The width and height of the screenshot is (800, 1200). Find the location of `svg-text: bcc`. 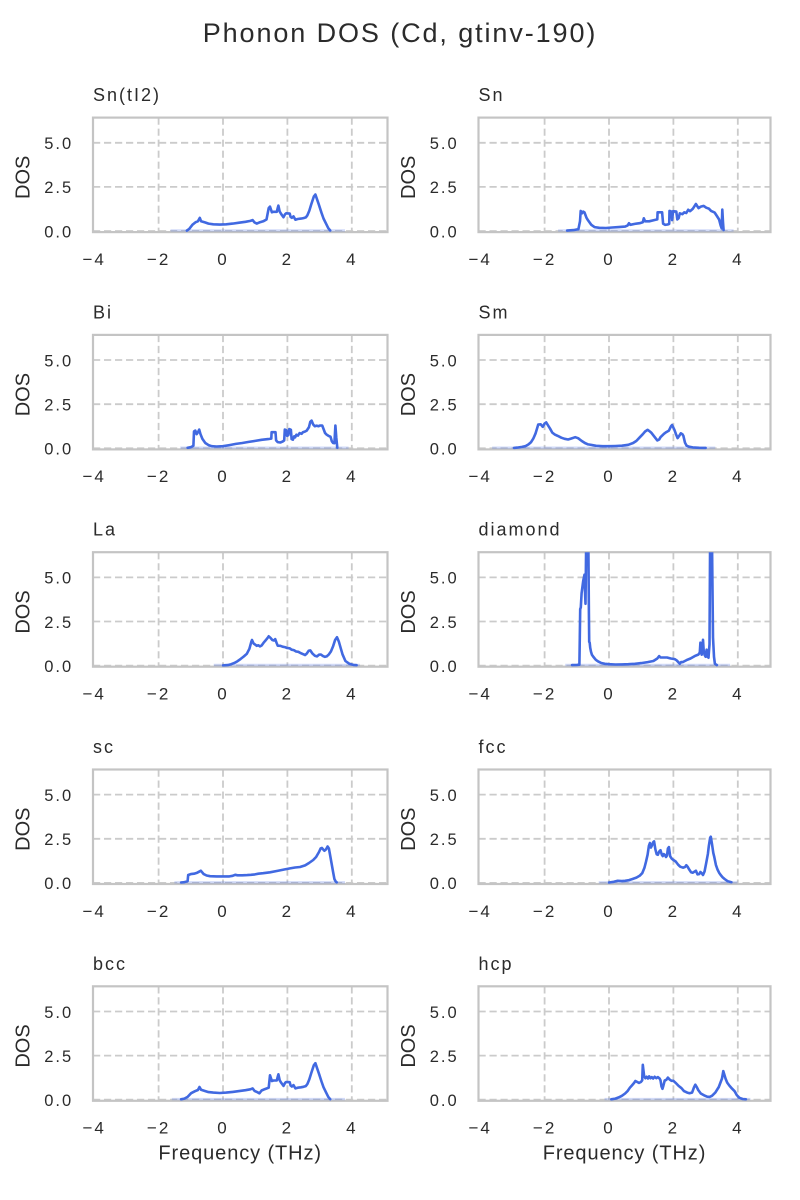

svg-text: bcc is located at coordinates (110, 964).